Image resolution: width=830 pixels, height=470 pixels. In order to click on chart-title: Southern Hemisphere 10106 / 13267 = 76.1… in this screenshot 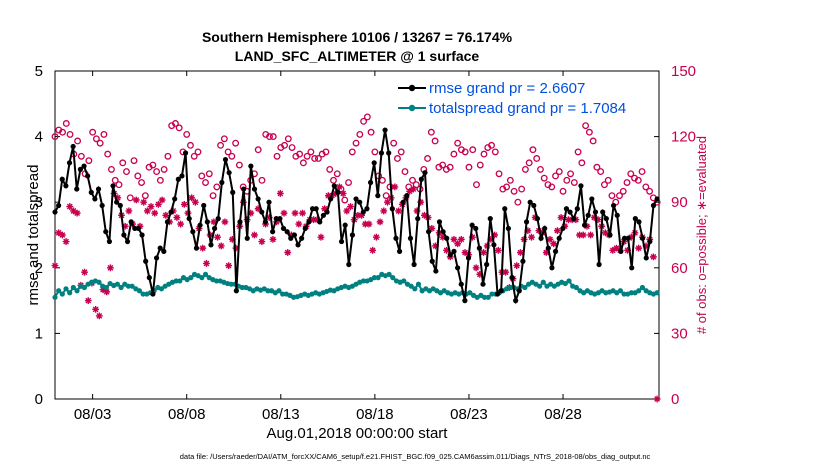, I will do `click(357, 37)`.